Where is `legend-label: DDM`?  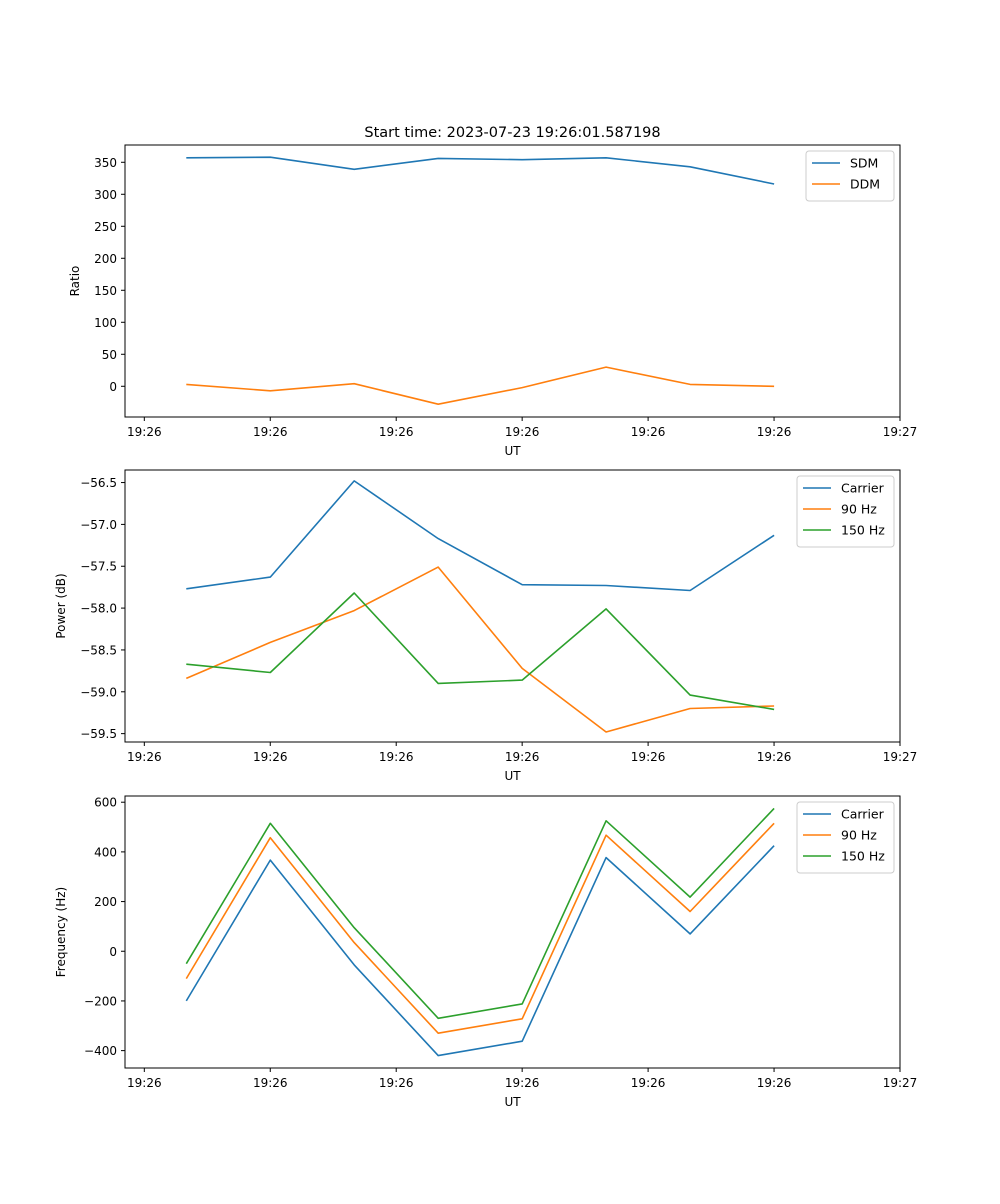 legend-label: DDM is located at coordinates (865, 184).